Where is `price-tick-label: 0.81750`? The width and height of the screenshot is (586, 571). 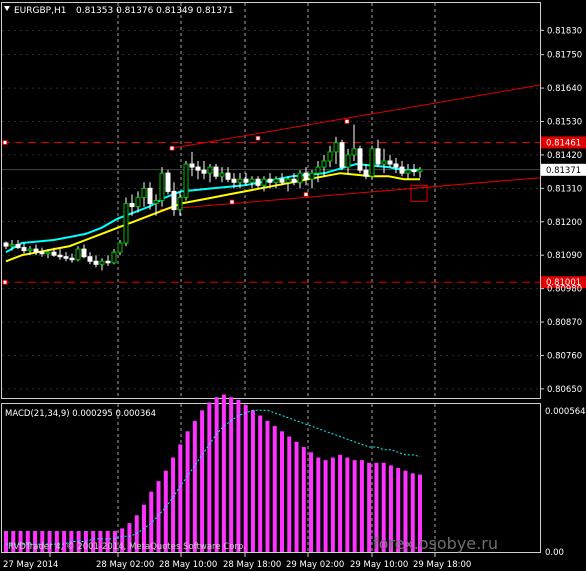 price-tick-label: 0.81750 is located at coordinates (564, 56).